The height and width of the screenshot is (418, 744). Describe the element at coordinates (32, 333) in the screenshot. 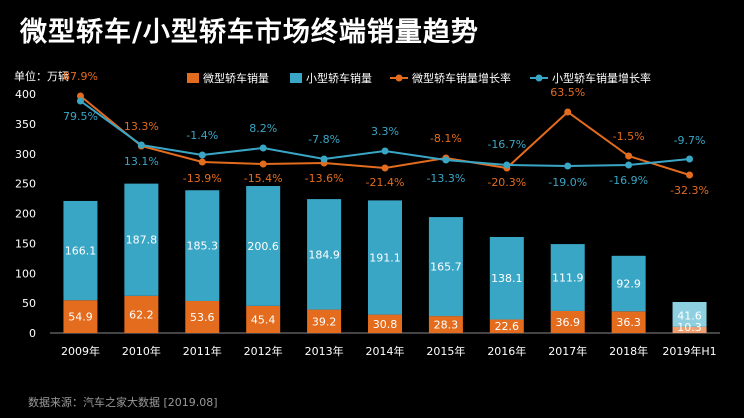

I see `y-tick-label: 0` at that location.